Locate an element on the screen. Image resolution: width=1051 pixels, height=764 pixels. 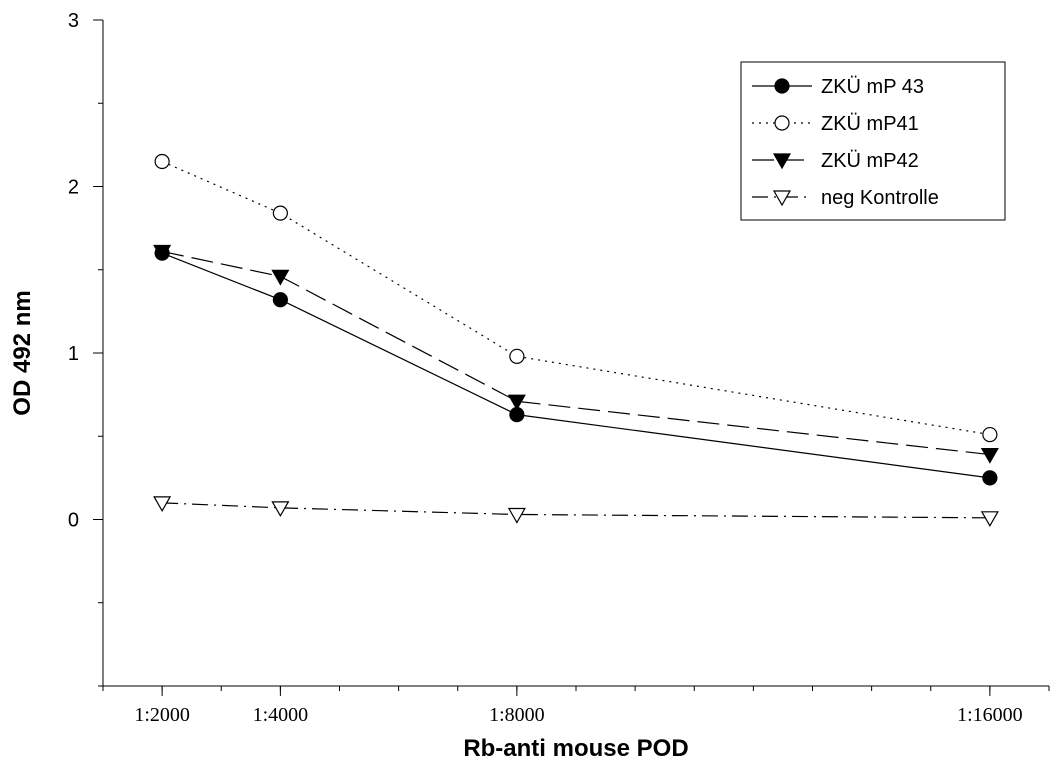
x-tick-label: 1:4000 is located at coordinates (281, 715).